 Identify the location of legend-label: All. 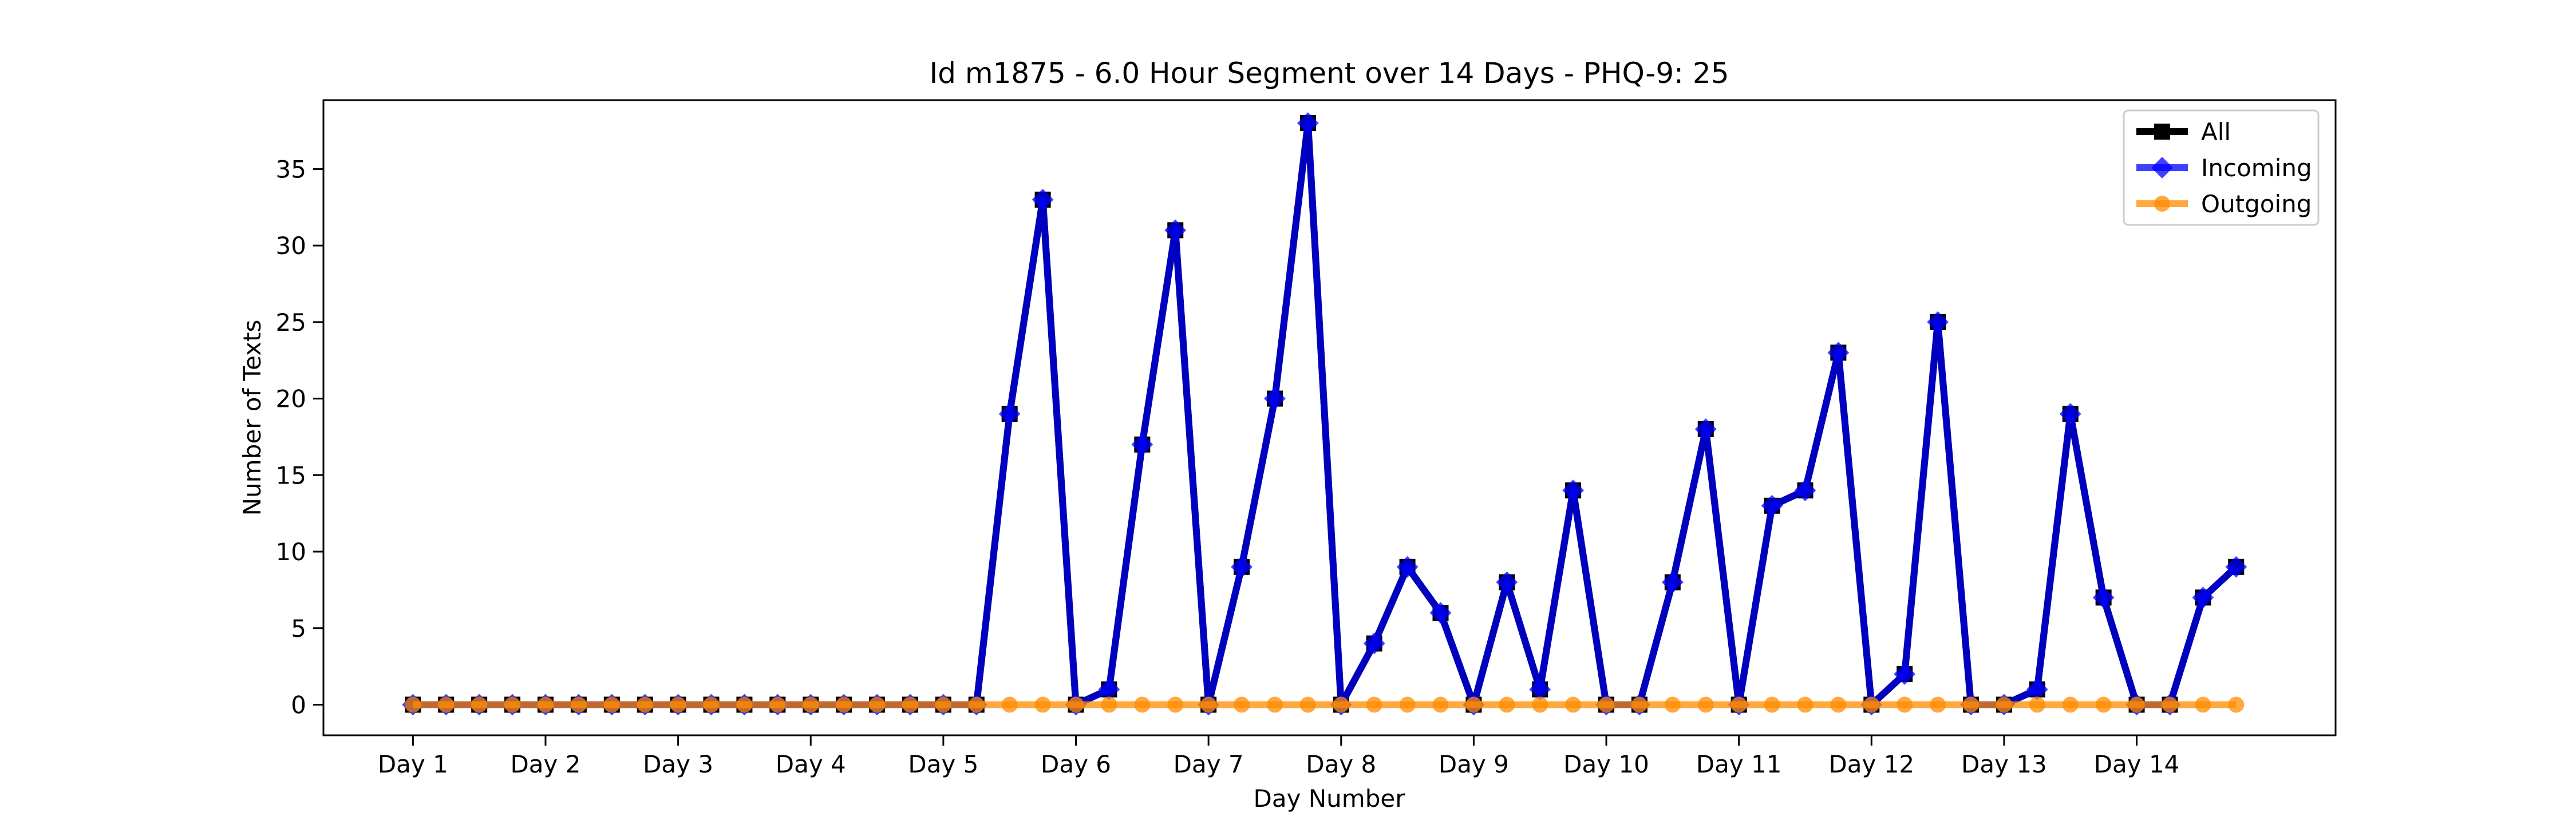
(2216, 132).